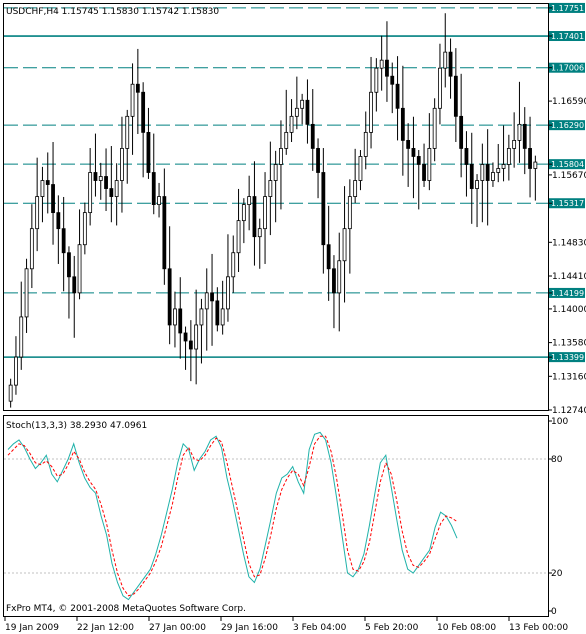 This screenshot has height=634, width=586. What do you see at coordinates (320, 628) in the screenshot?
I see `x-tick-label: 3 Feb 04:00` at bounding box center [320, 628].